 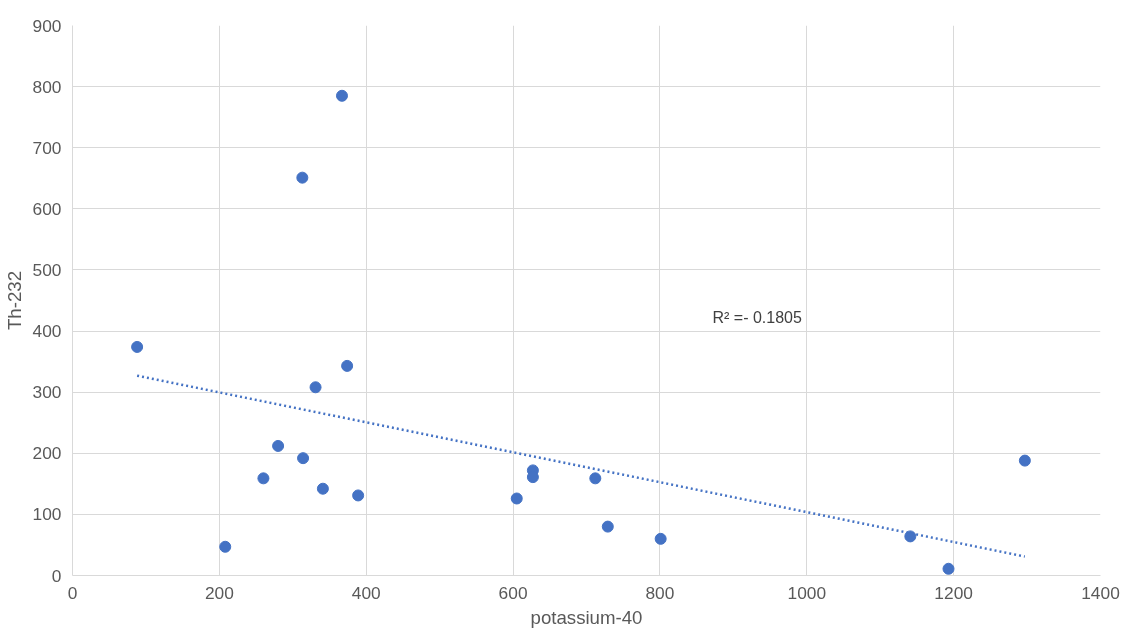 I want to click on y-tick-label: 500, so click(x=47, y=269).